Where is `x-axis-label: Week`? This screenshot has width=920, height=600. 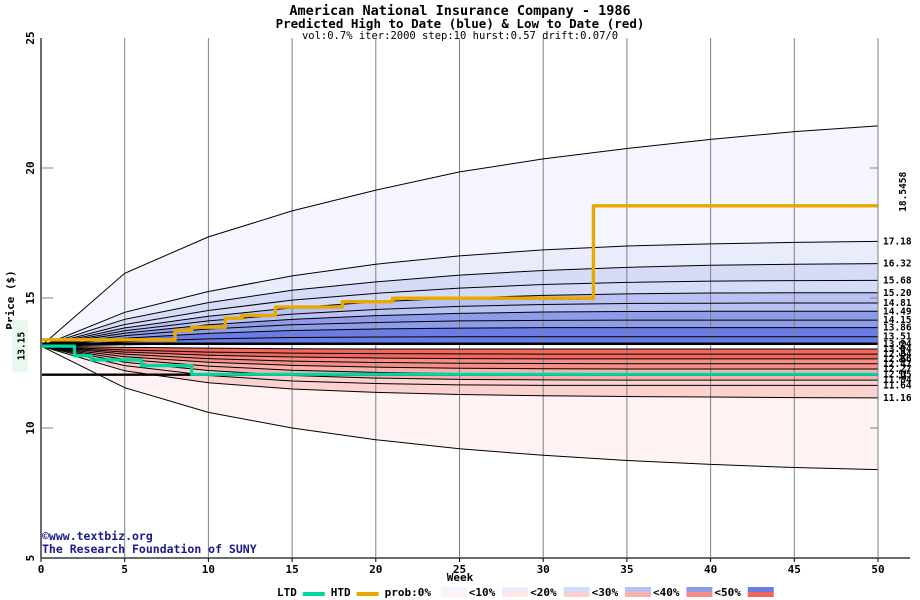 x-axis-label: Week is located at coordinates (460, 577).